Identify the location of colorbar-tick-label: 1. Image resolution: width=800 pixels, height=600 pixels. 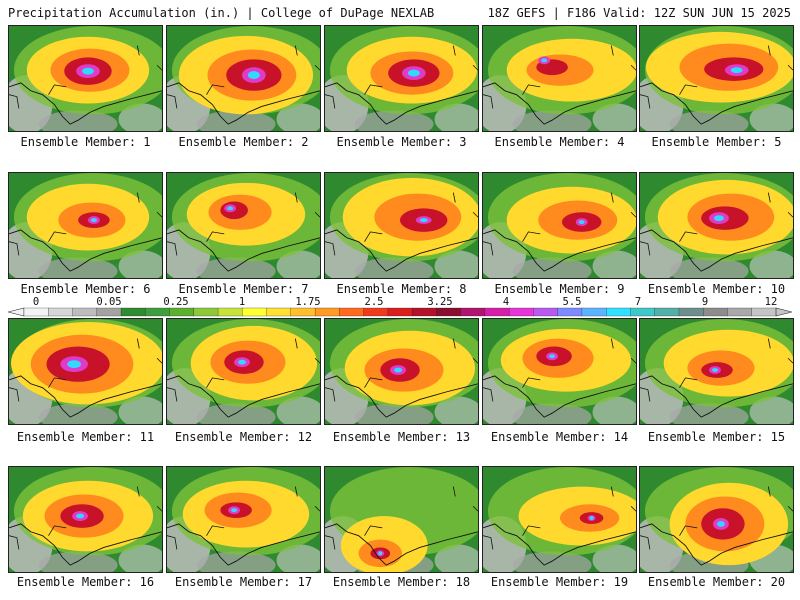
(242, 302).